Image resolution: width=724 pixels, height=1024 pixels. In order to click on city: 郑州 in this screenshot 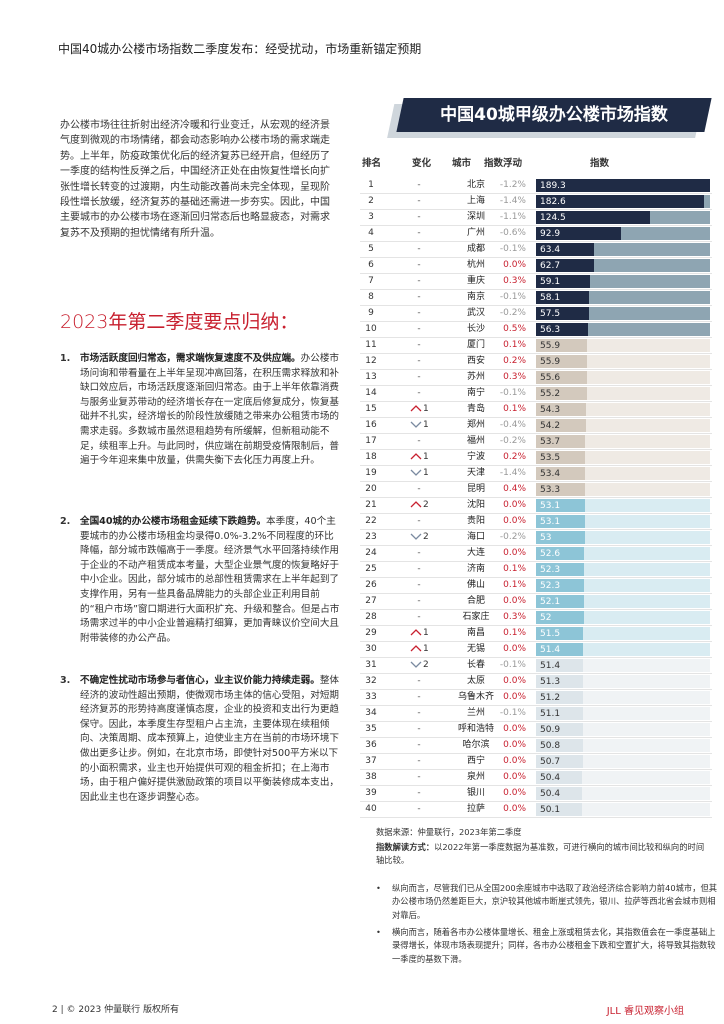, I will do `click(475, 425)`.